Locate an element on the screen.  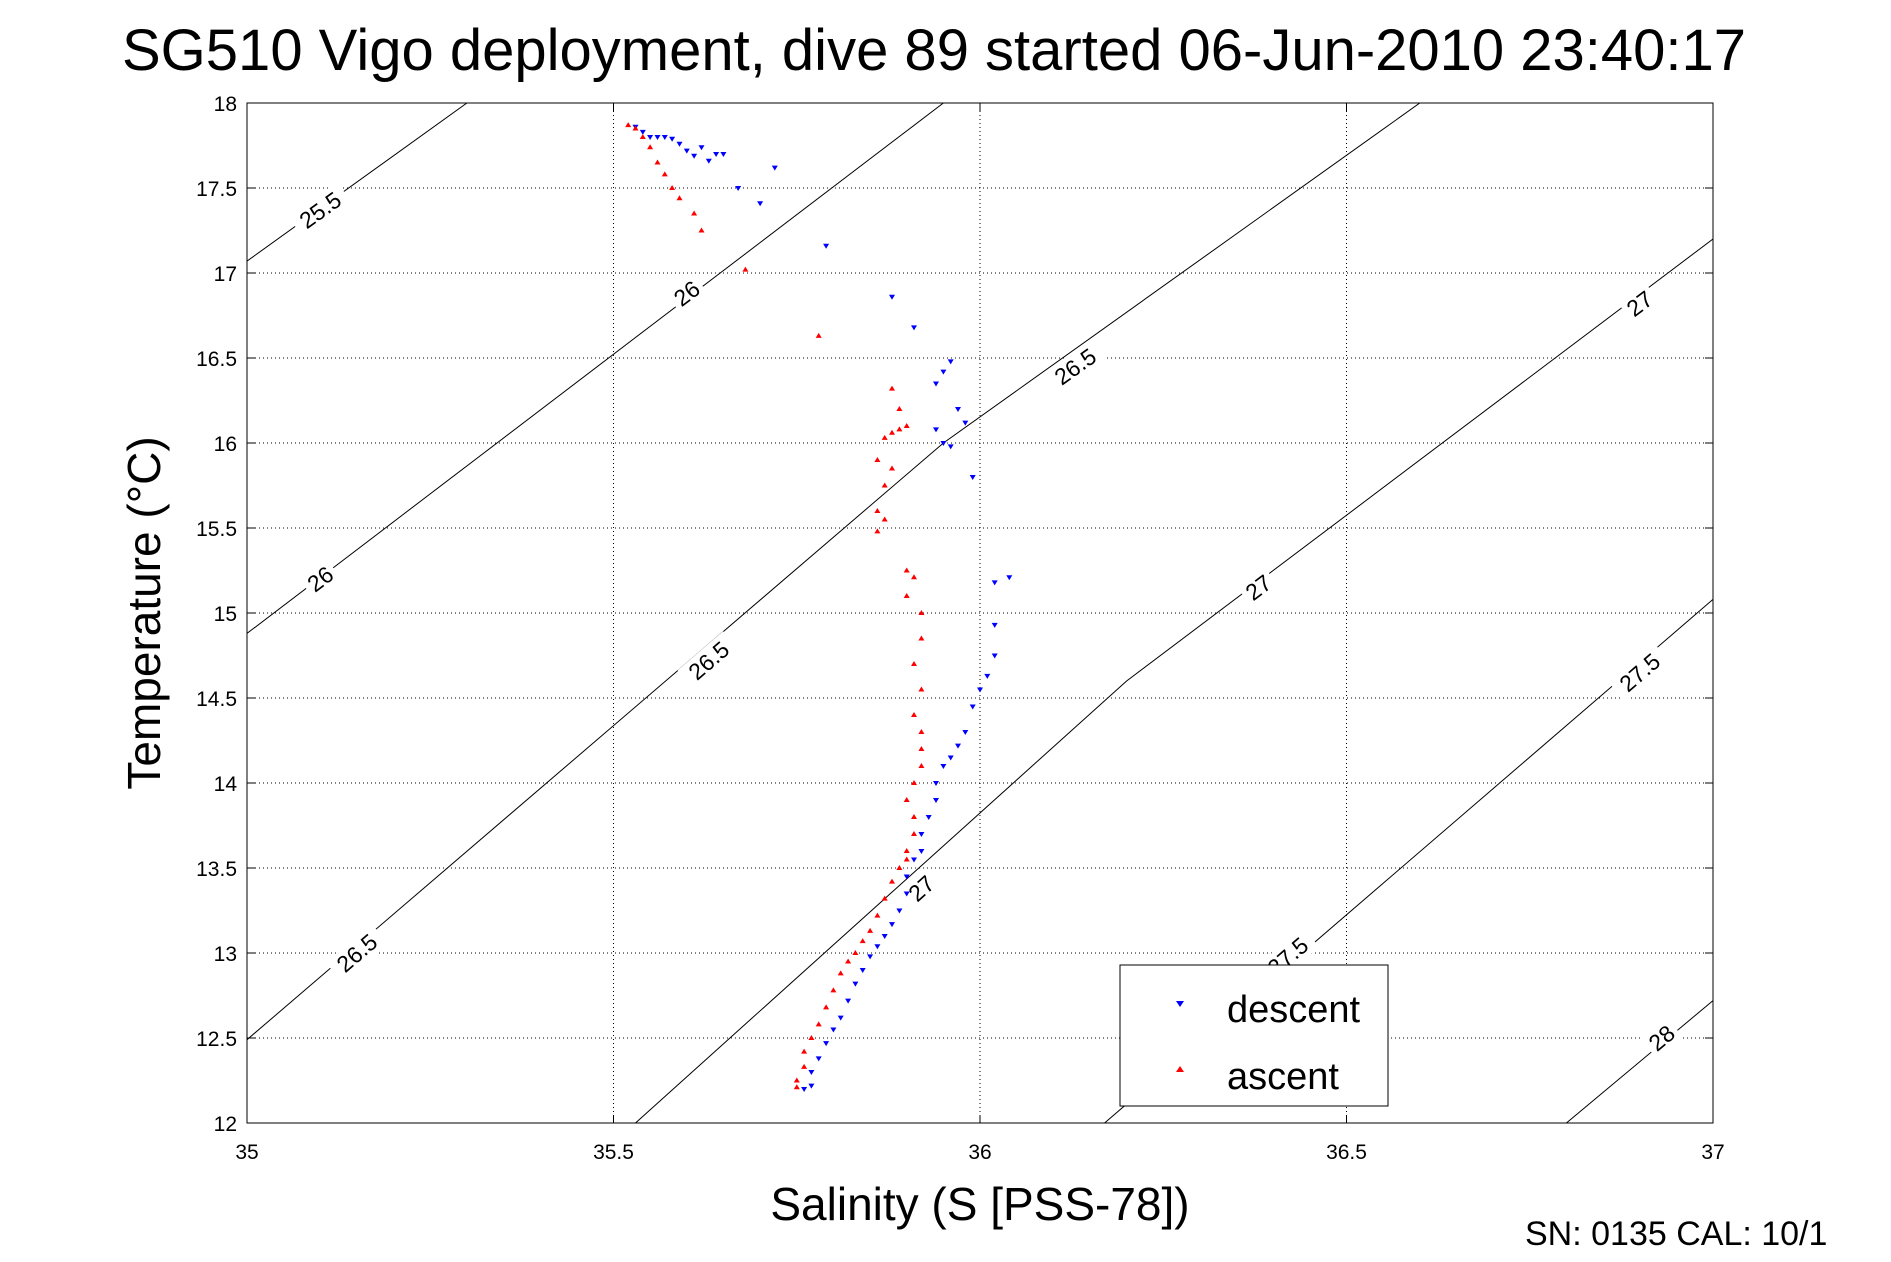
y-tick-label: 15 is located at coordinates (225, 614).